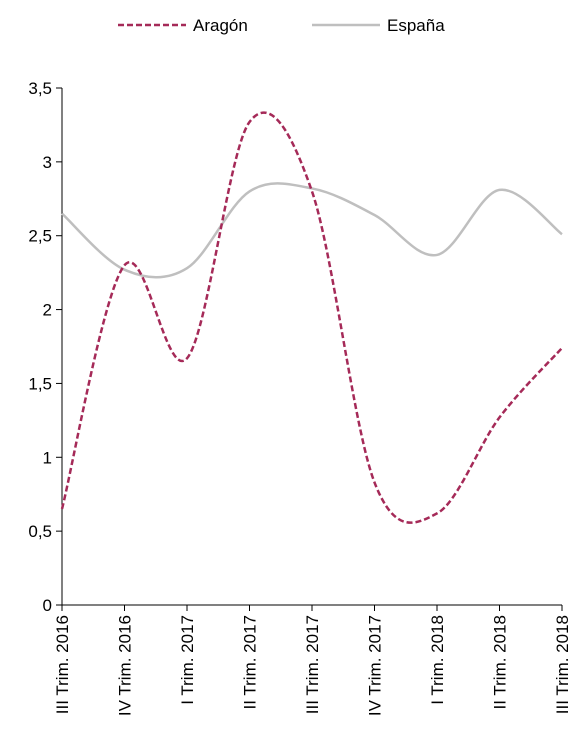 This screenshot has height=745, width=571. I want to click on x-tick-label: II Trim. 2017, so click(250, 662).